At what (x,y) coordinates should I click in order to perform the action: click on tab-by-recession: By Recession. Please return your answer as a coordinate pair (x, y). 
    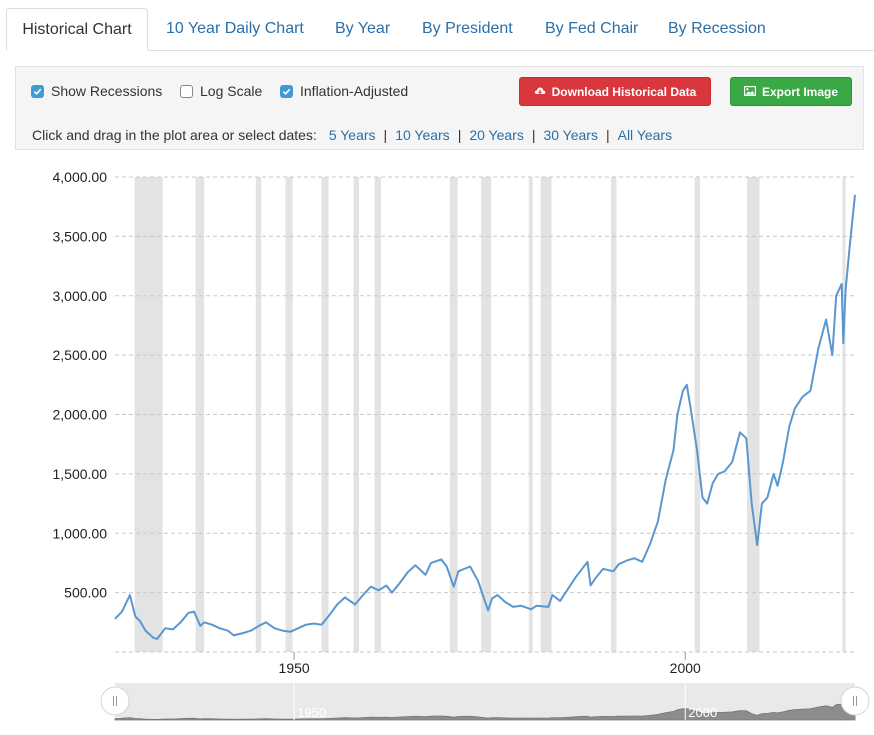
    Looking at the image, I should click on (717, 28).